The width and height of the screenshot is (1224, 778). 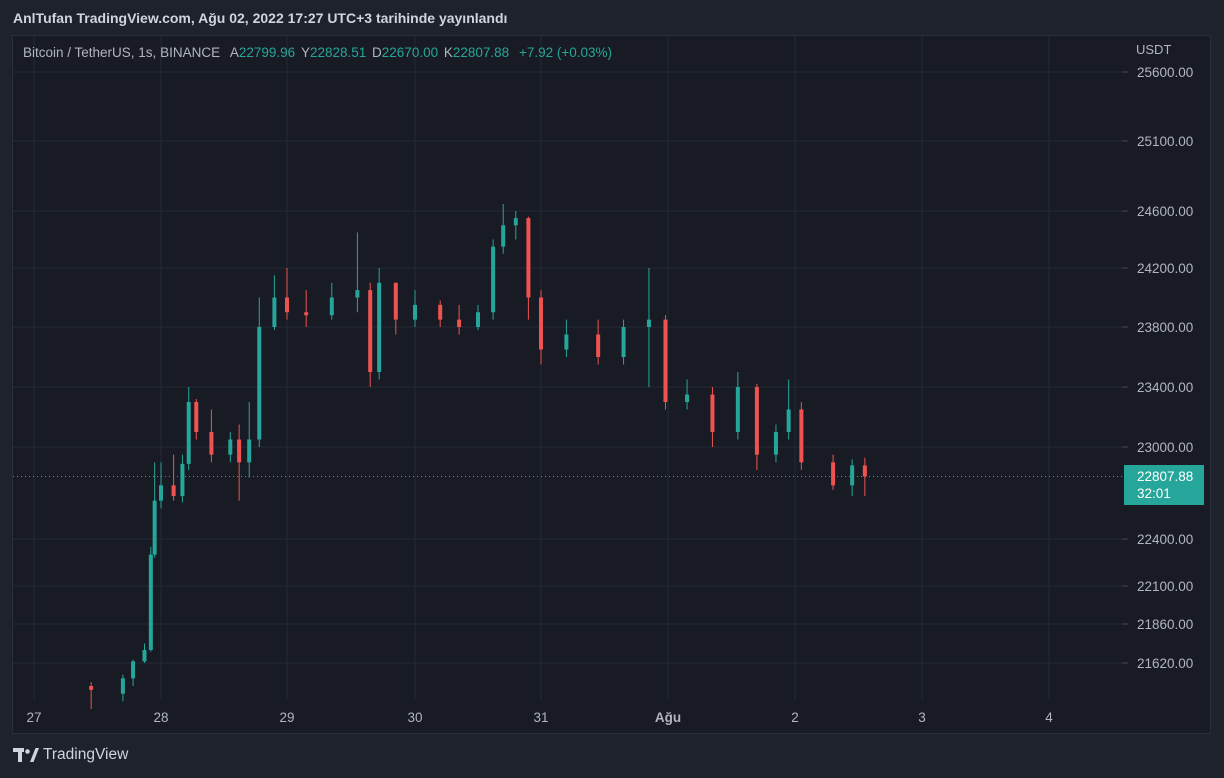 What do you see at coordinates (377, 52) in the screenshot?
I see `low-label: D` at bounding box center [377, 52].